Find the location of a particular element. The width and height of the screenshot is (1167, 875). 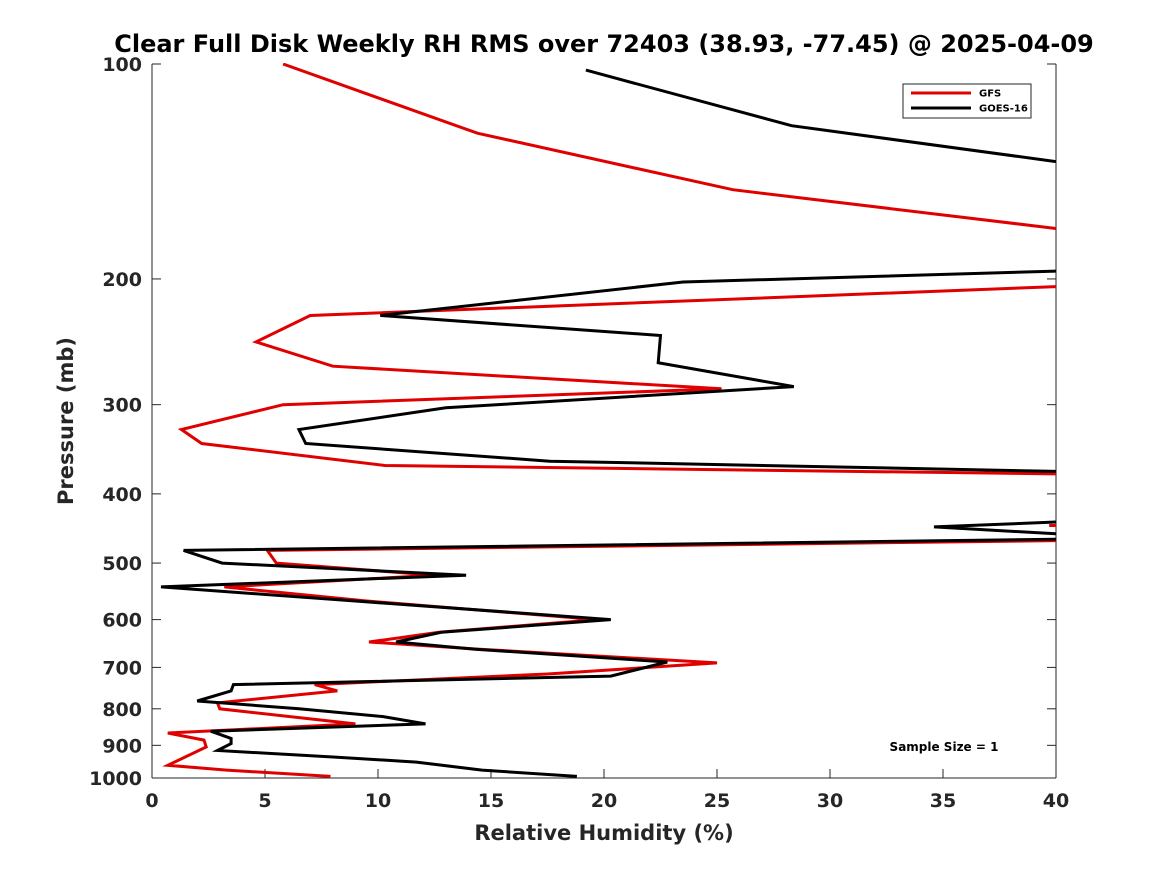

legend-box is located at coordinates (967, 101).